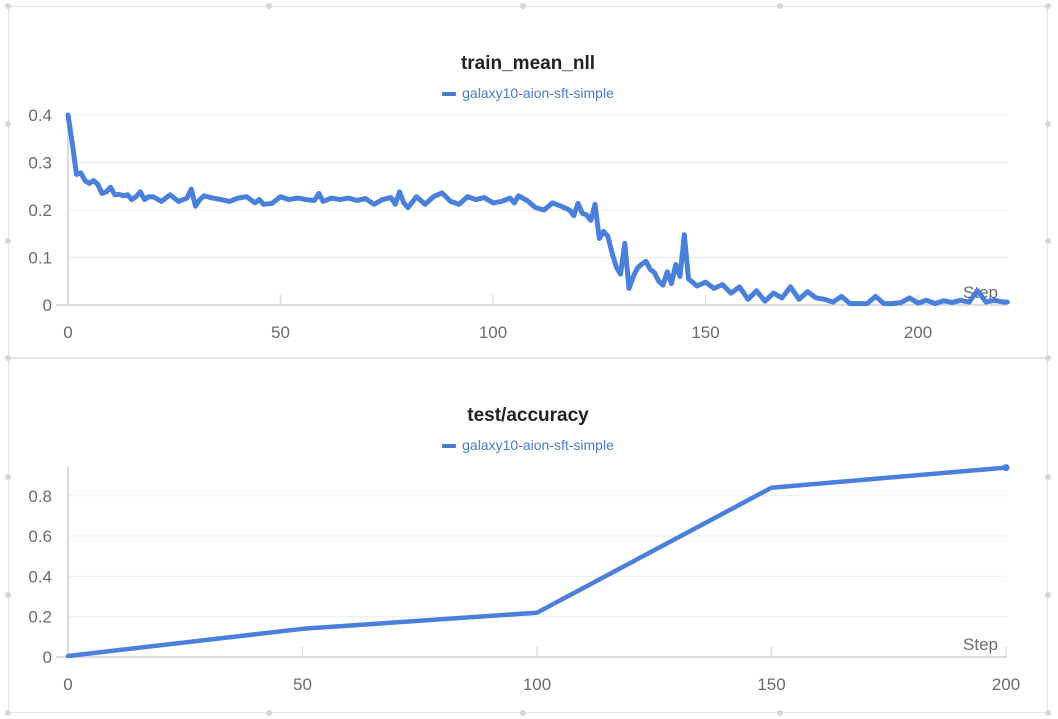 This screenshot has width=1058, height=719. Describe the element at coordinates (980, 644) in the screenshot. I see `x-axis-label: Step` at that location.